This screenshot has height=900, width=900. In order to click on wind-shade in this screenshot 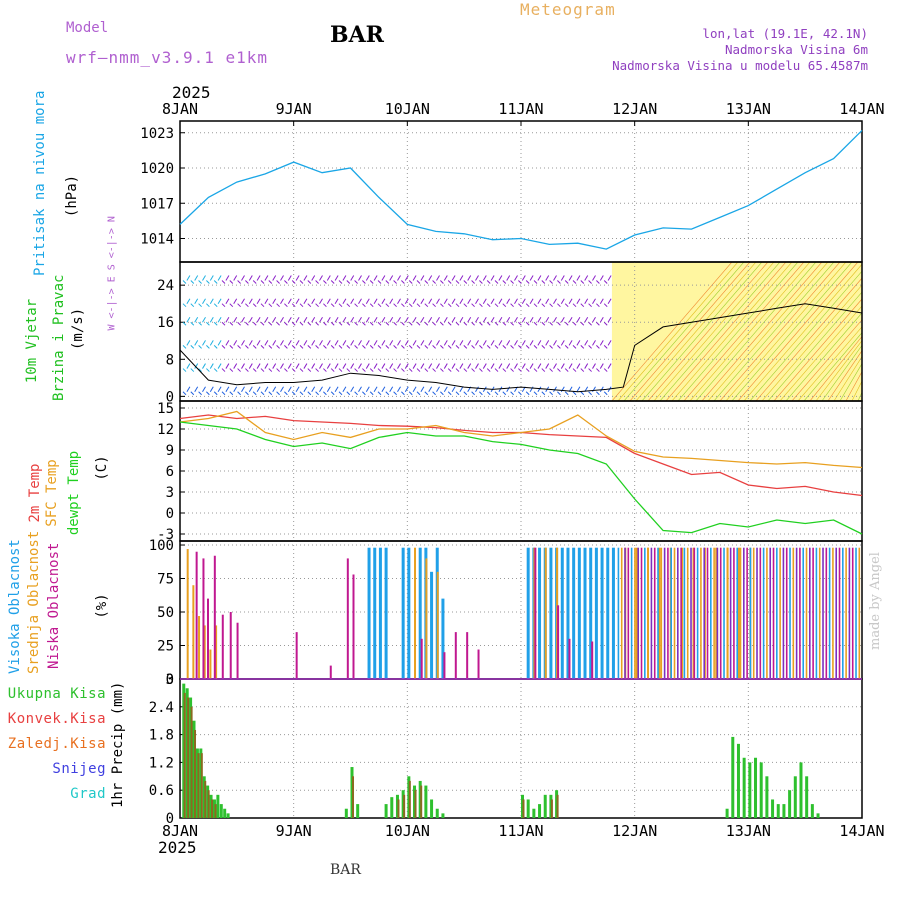, I will do `click(736, 331)`.